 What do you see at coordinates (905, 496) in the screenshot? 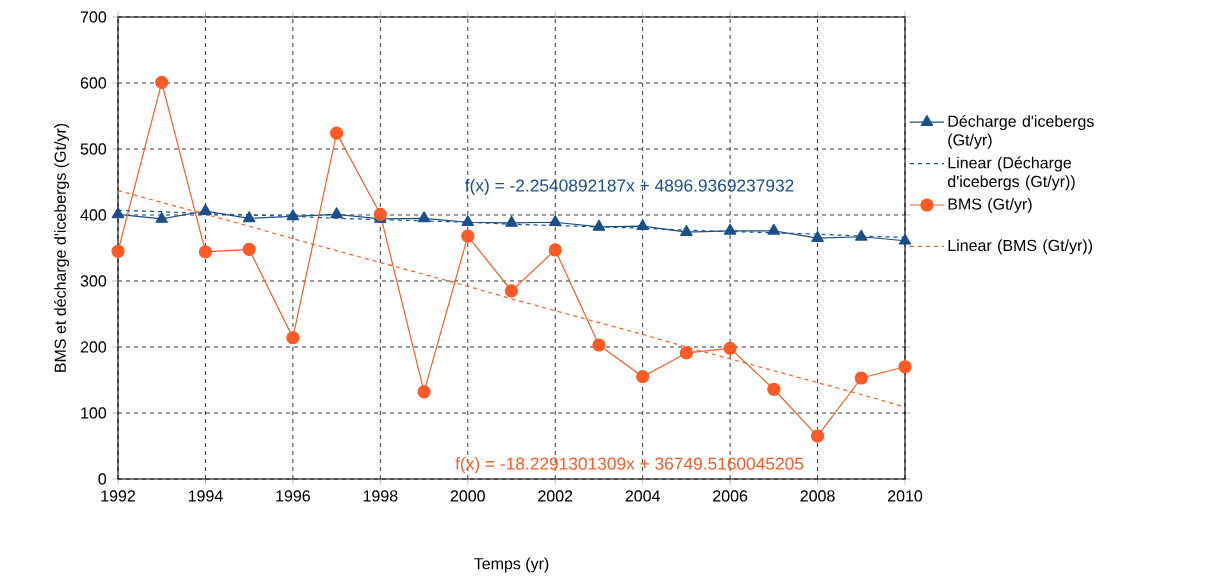
I see `x-tick-label: 2010` at bounding box center [905, 496].